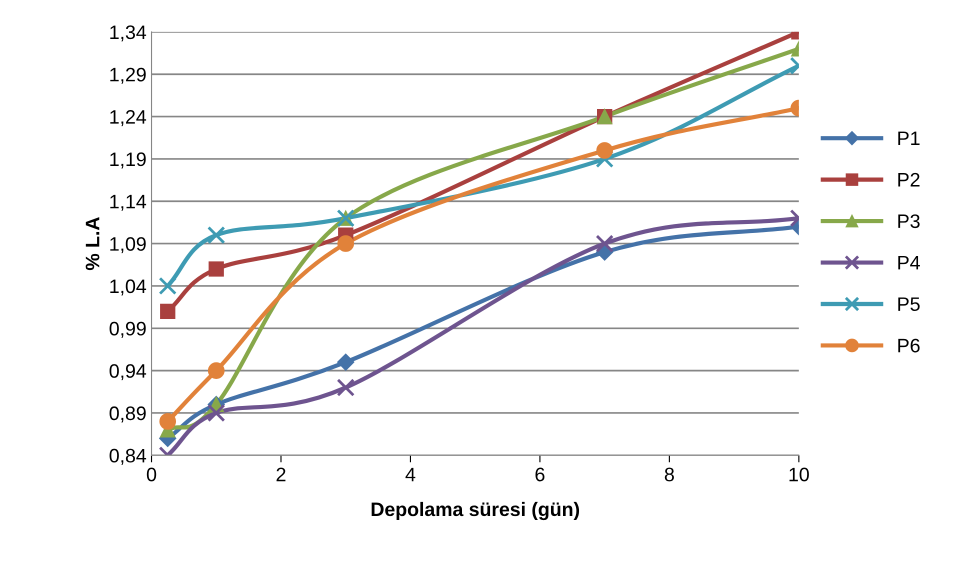 The height and width of the screenshot is (580, 959). I want to click on y-tick-label: 0,99, so click(128, 330).